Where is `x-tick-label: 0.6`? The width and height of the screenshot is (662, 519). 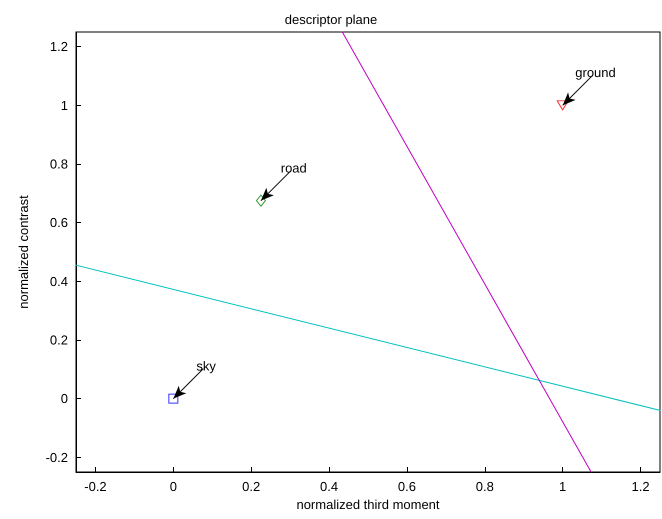
x-tick-label: 0.6 is located at coordinates (407, 486).